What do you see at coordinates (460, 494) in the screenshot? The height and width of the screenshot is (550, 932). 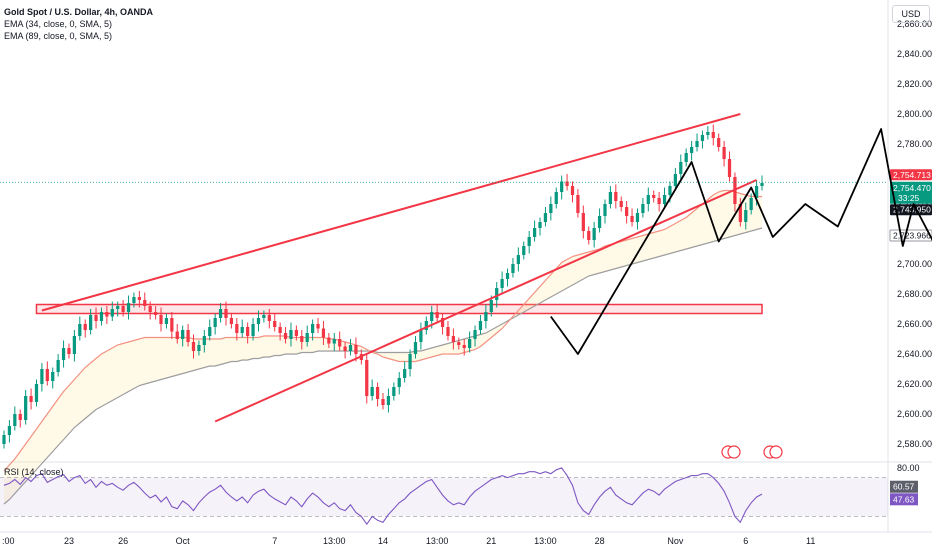 I see `rsi-pane: 80.00 60.57 47.63` at bounding box center [460, 494].